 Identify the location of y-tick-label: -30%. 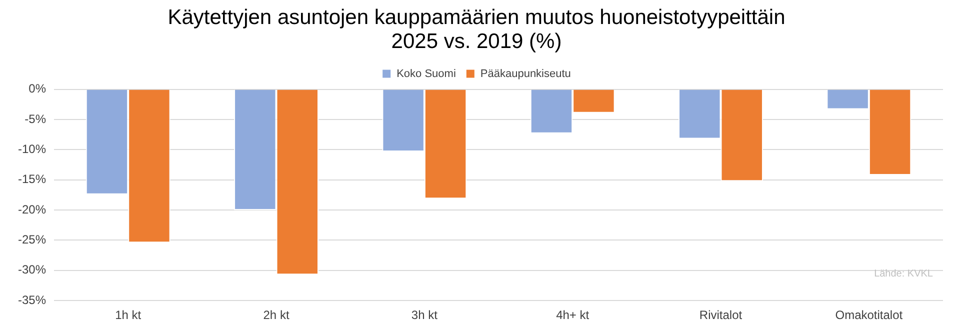
(32, 269).